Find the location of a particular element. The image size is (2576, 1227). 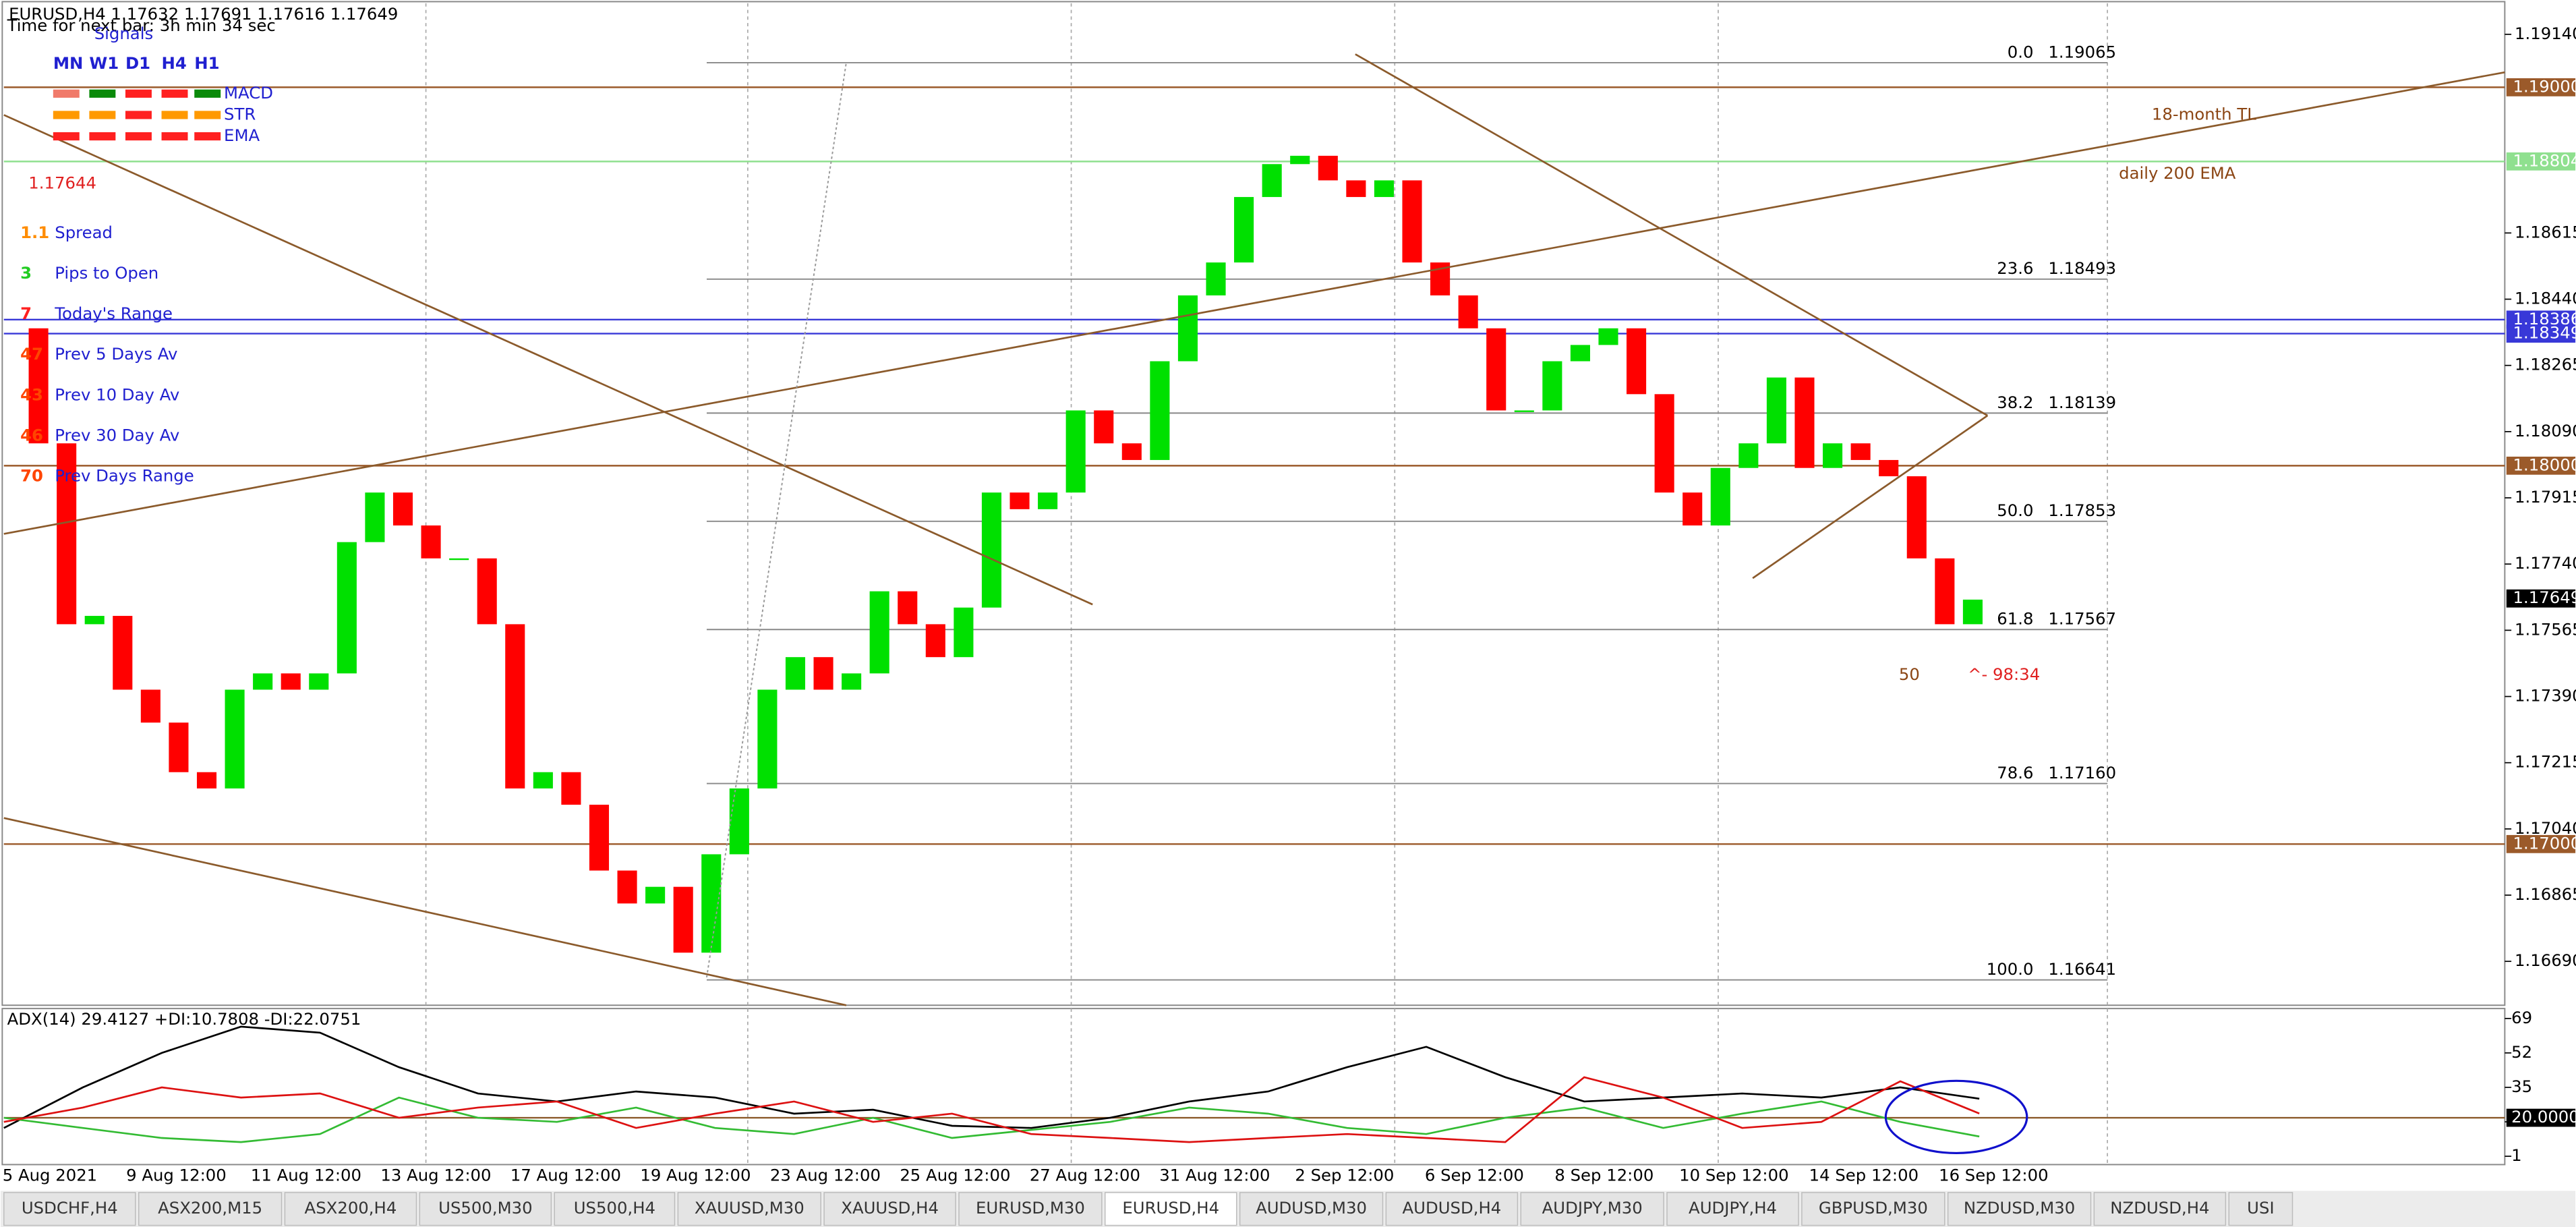

tab-label: USDCHF,H4 is located at coordinates (70, 1208).